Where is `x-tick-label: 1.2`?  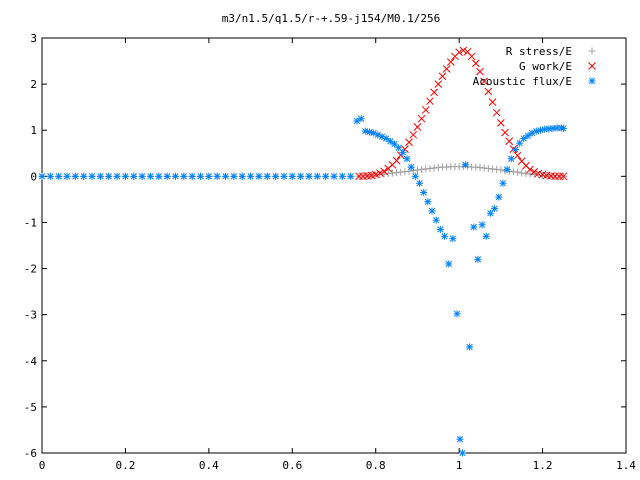
x-tick-label: 1.2 is located at coordinates (543, 465).